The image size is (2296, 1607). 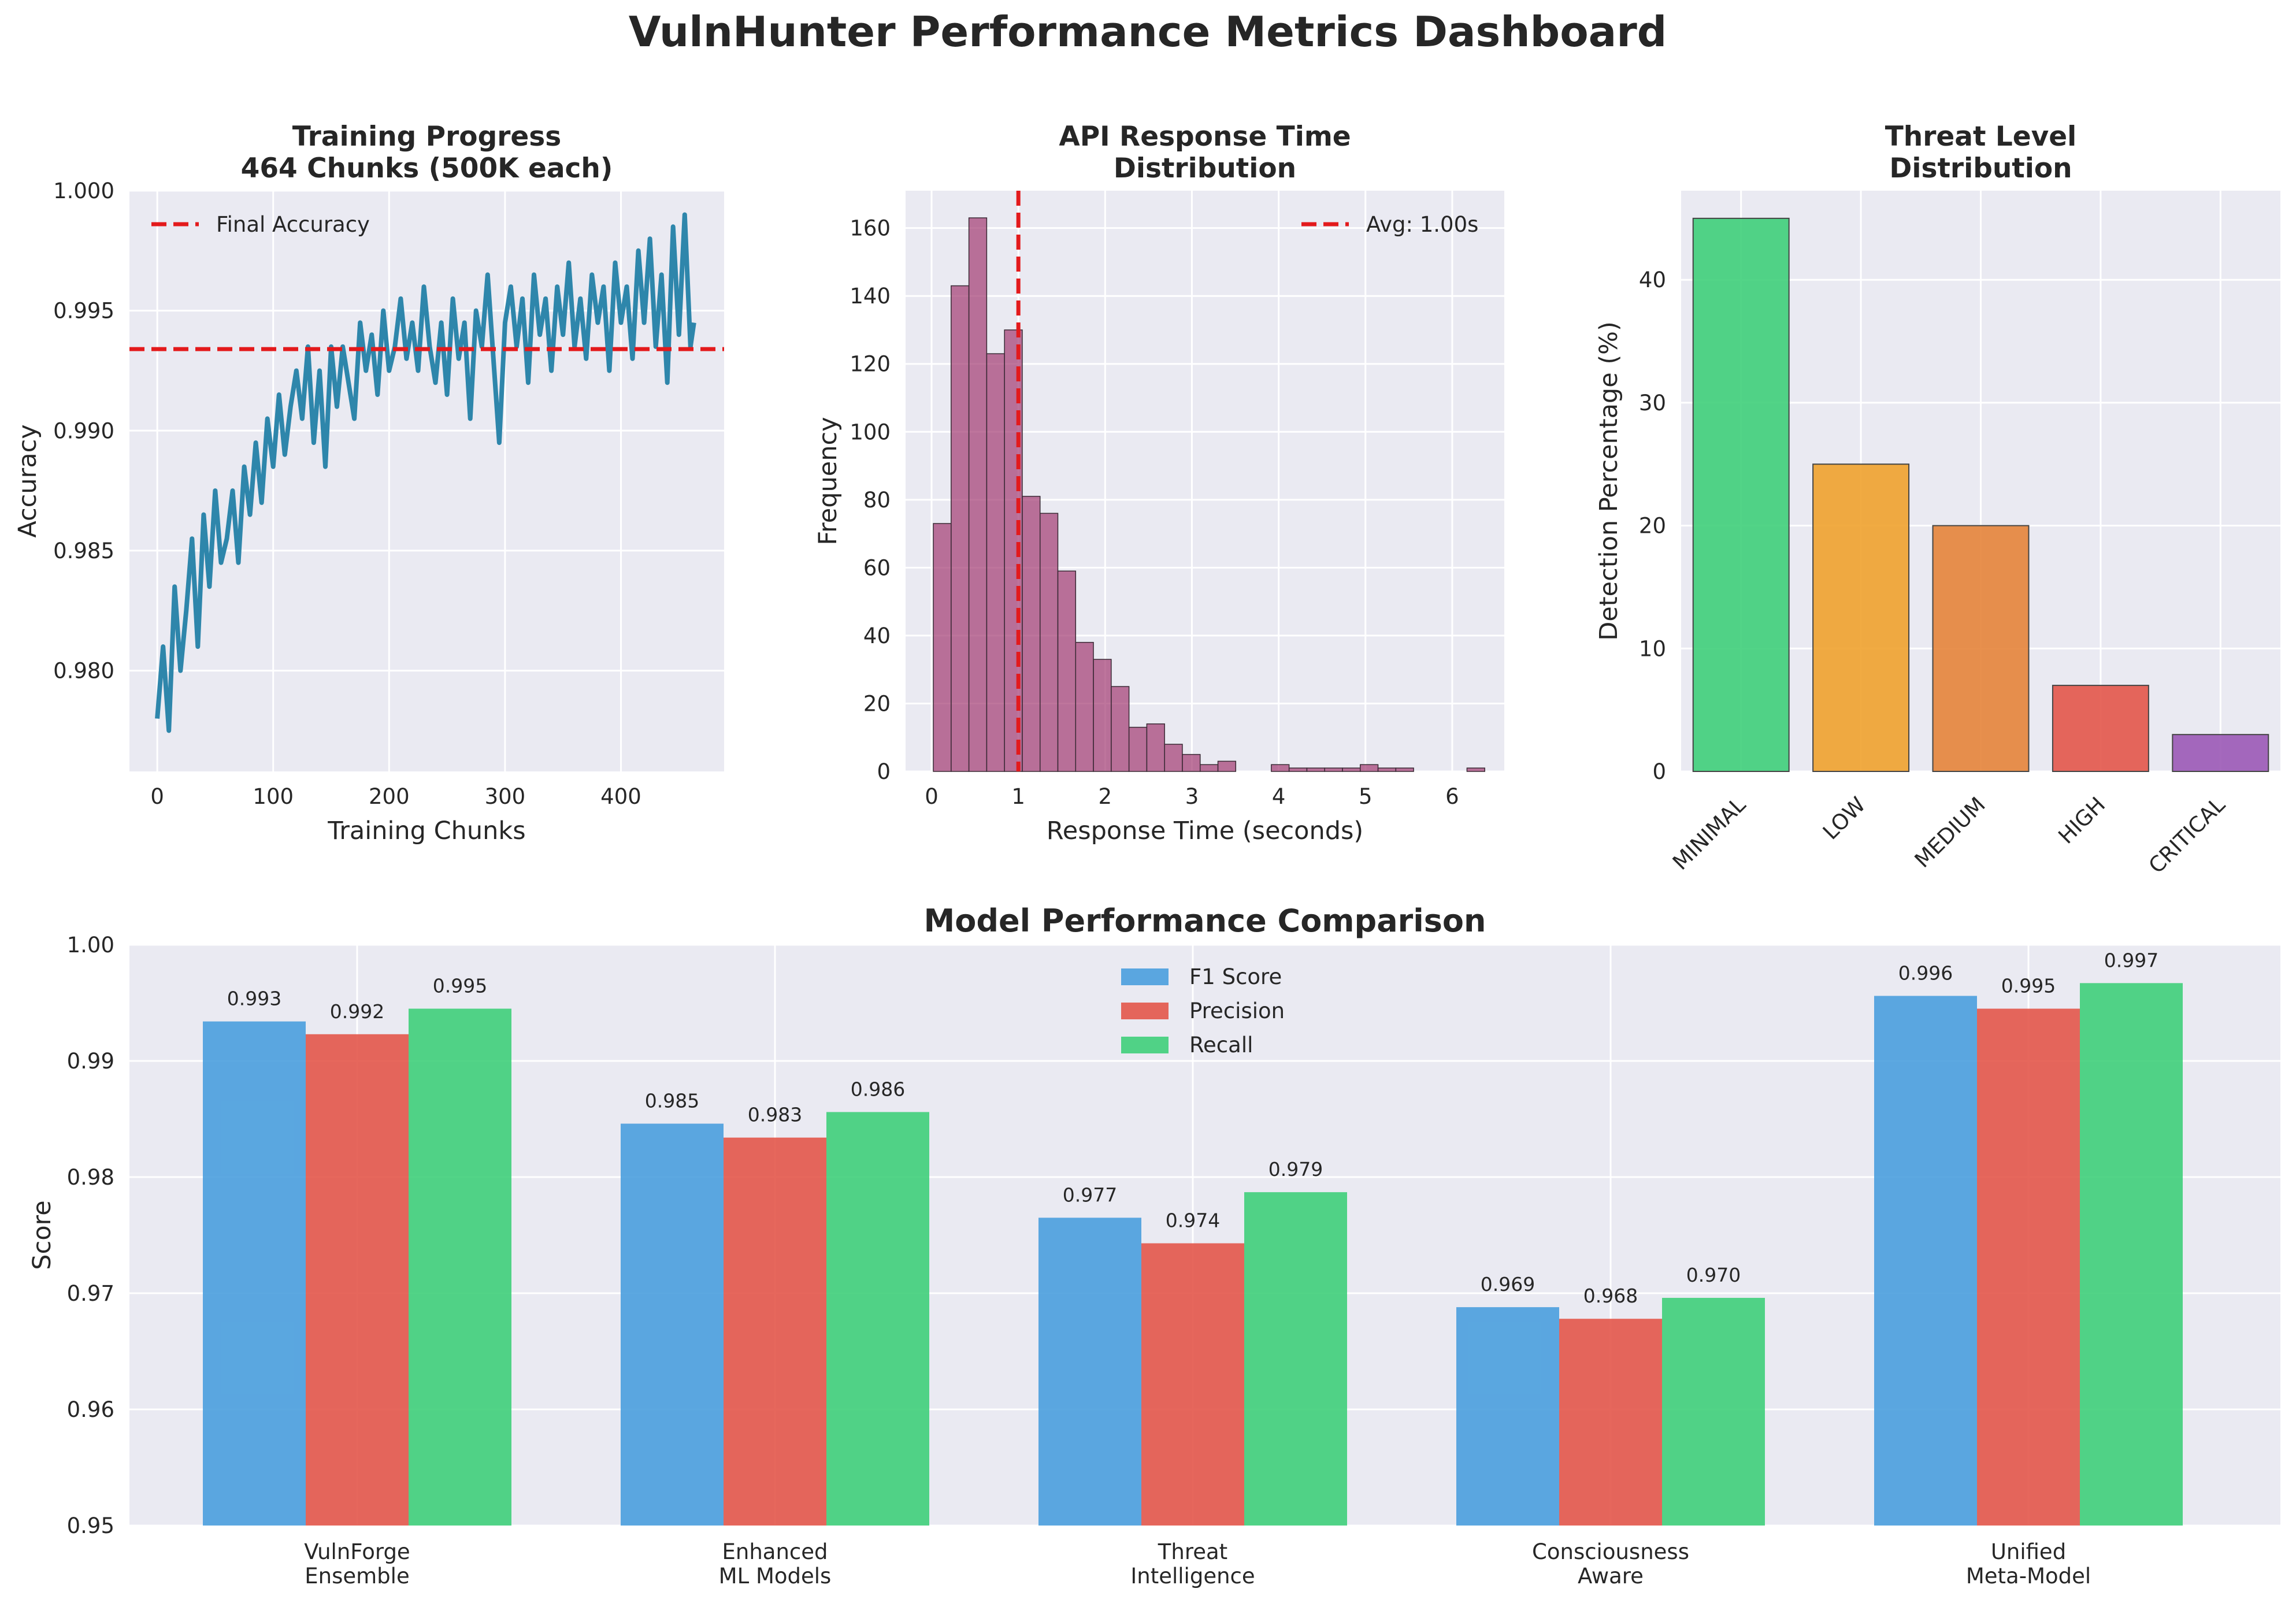 I want to click on x-tick-label: VulnForge Ensemble, so click(x=357, y=1564).